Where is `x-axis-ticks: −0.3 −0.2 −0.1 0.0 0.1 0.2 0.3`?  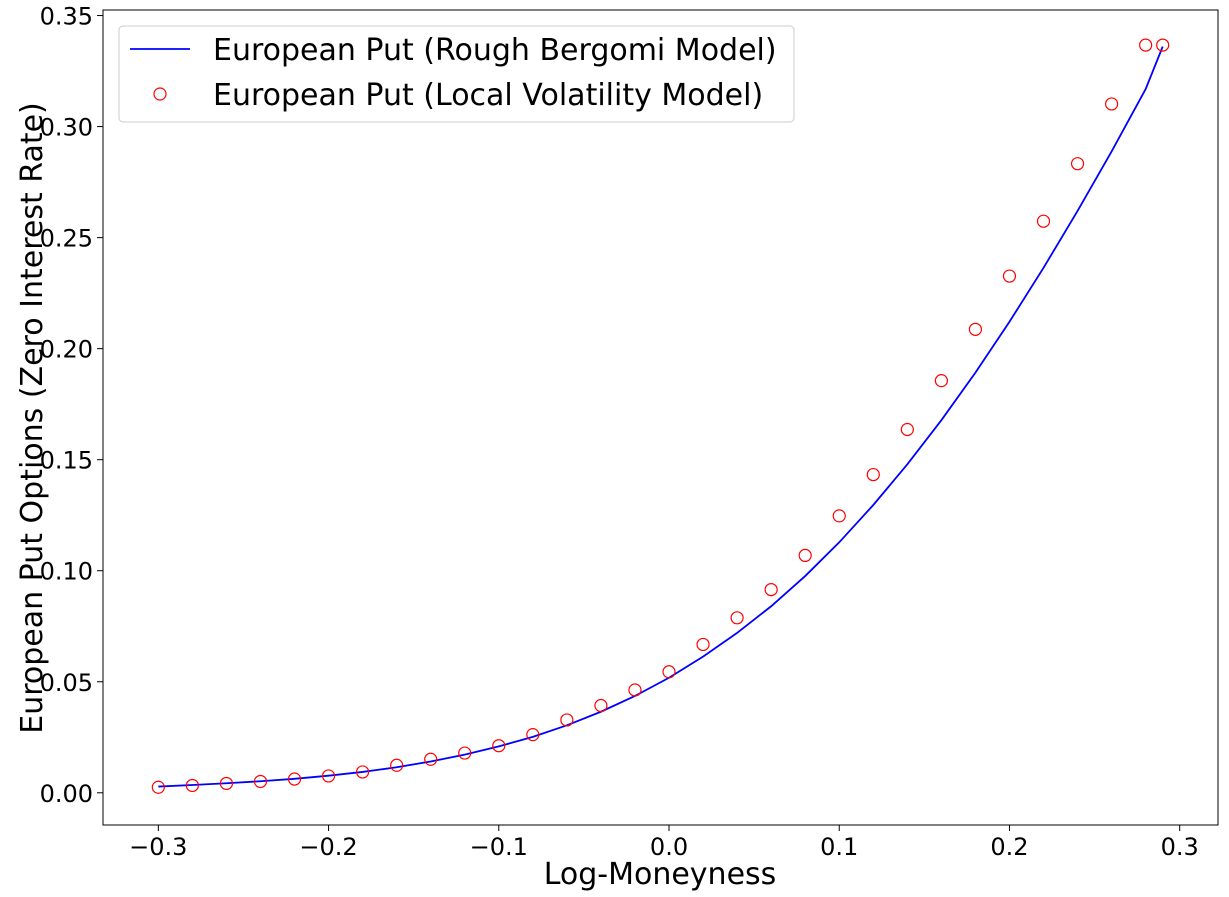 x-axis-ticks: −0.3 −0.2 −0.1 0.0 0.1 0.2 0.3 is located at coordinates (664, 843).